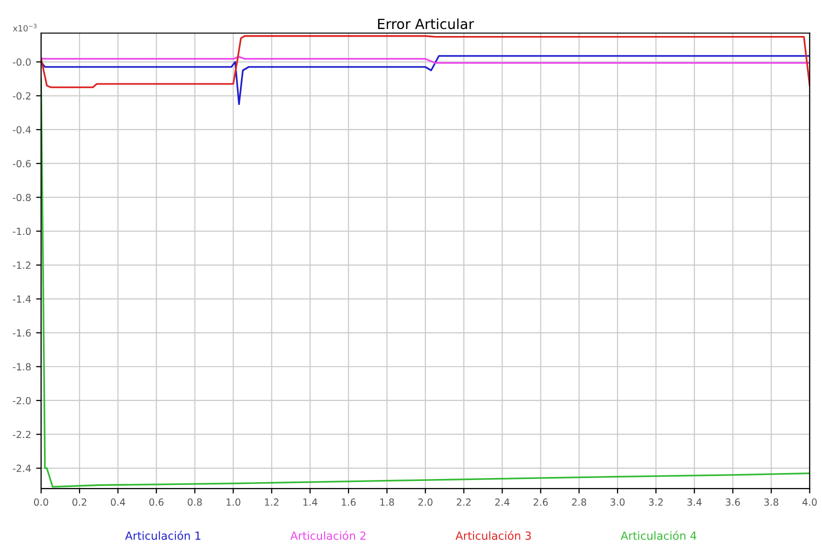 The height and width of the screenshot is (552, 822). Describe the element at coordinates (655, 502) in the screenshot. I see `x-tick-label: 3.2` at that location.